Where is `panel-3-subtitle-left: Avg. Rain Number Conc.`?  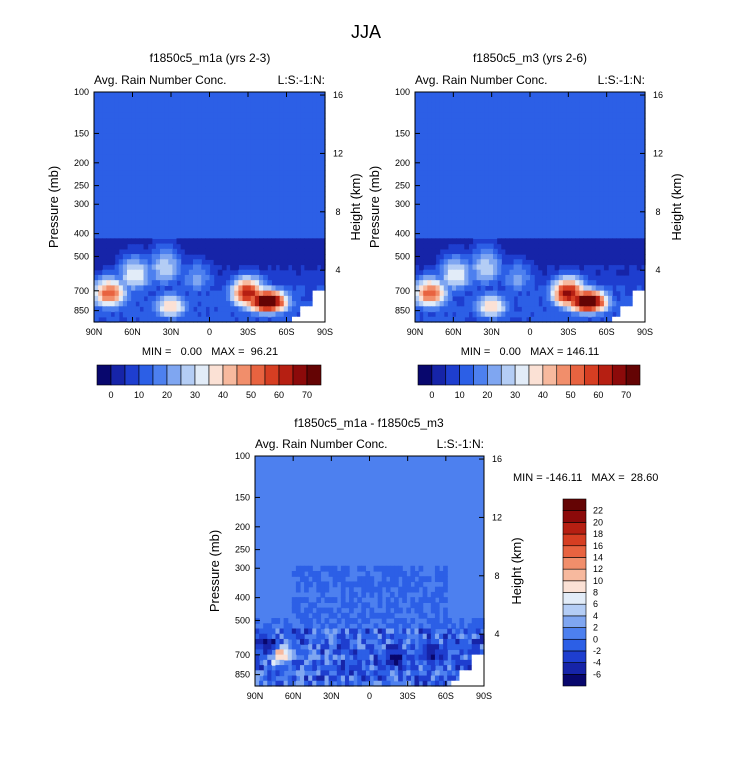
panel-3-subtitle-left: Avg. Rain Number Conc. is located at coordinates (321, 444).